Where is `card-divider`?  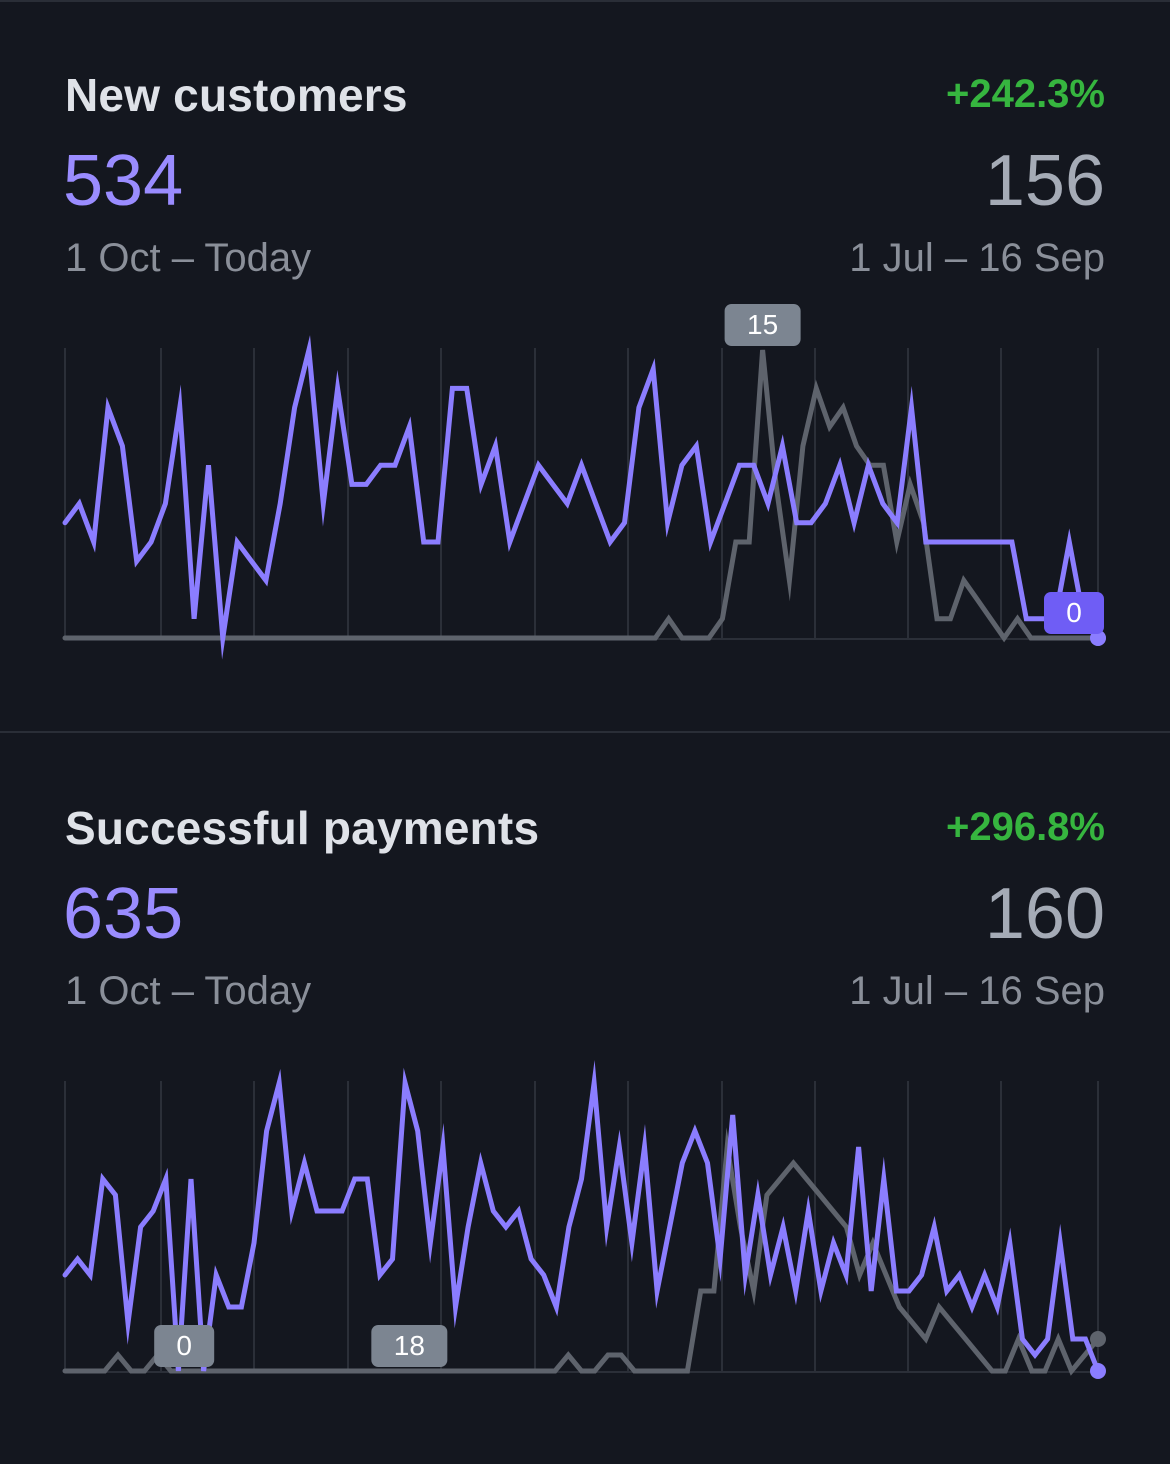
card-divider is located at coordinates (585, 732).